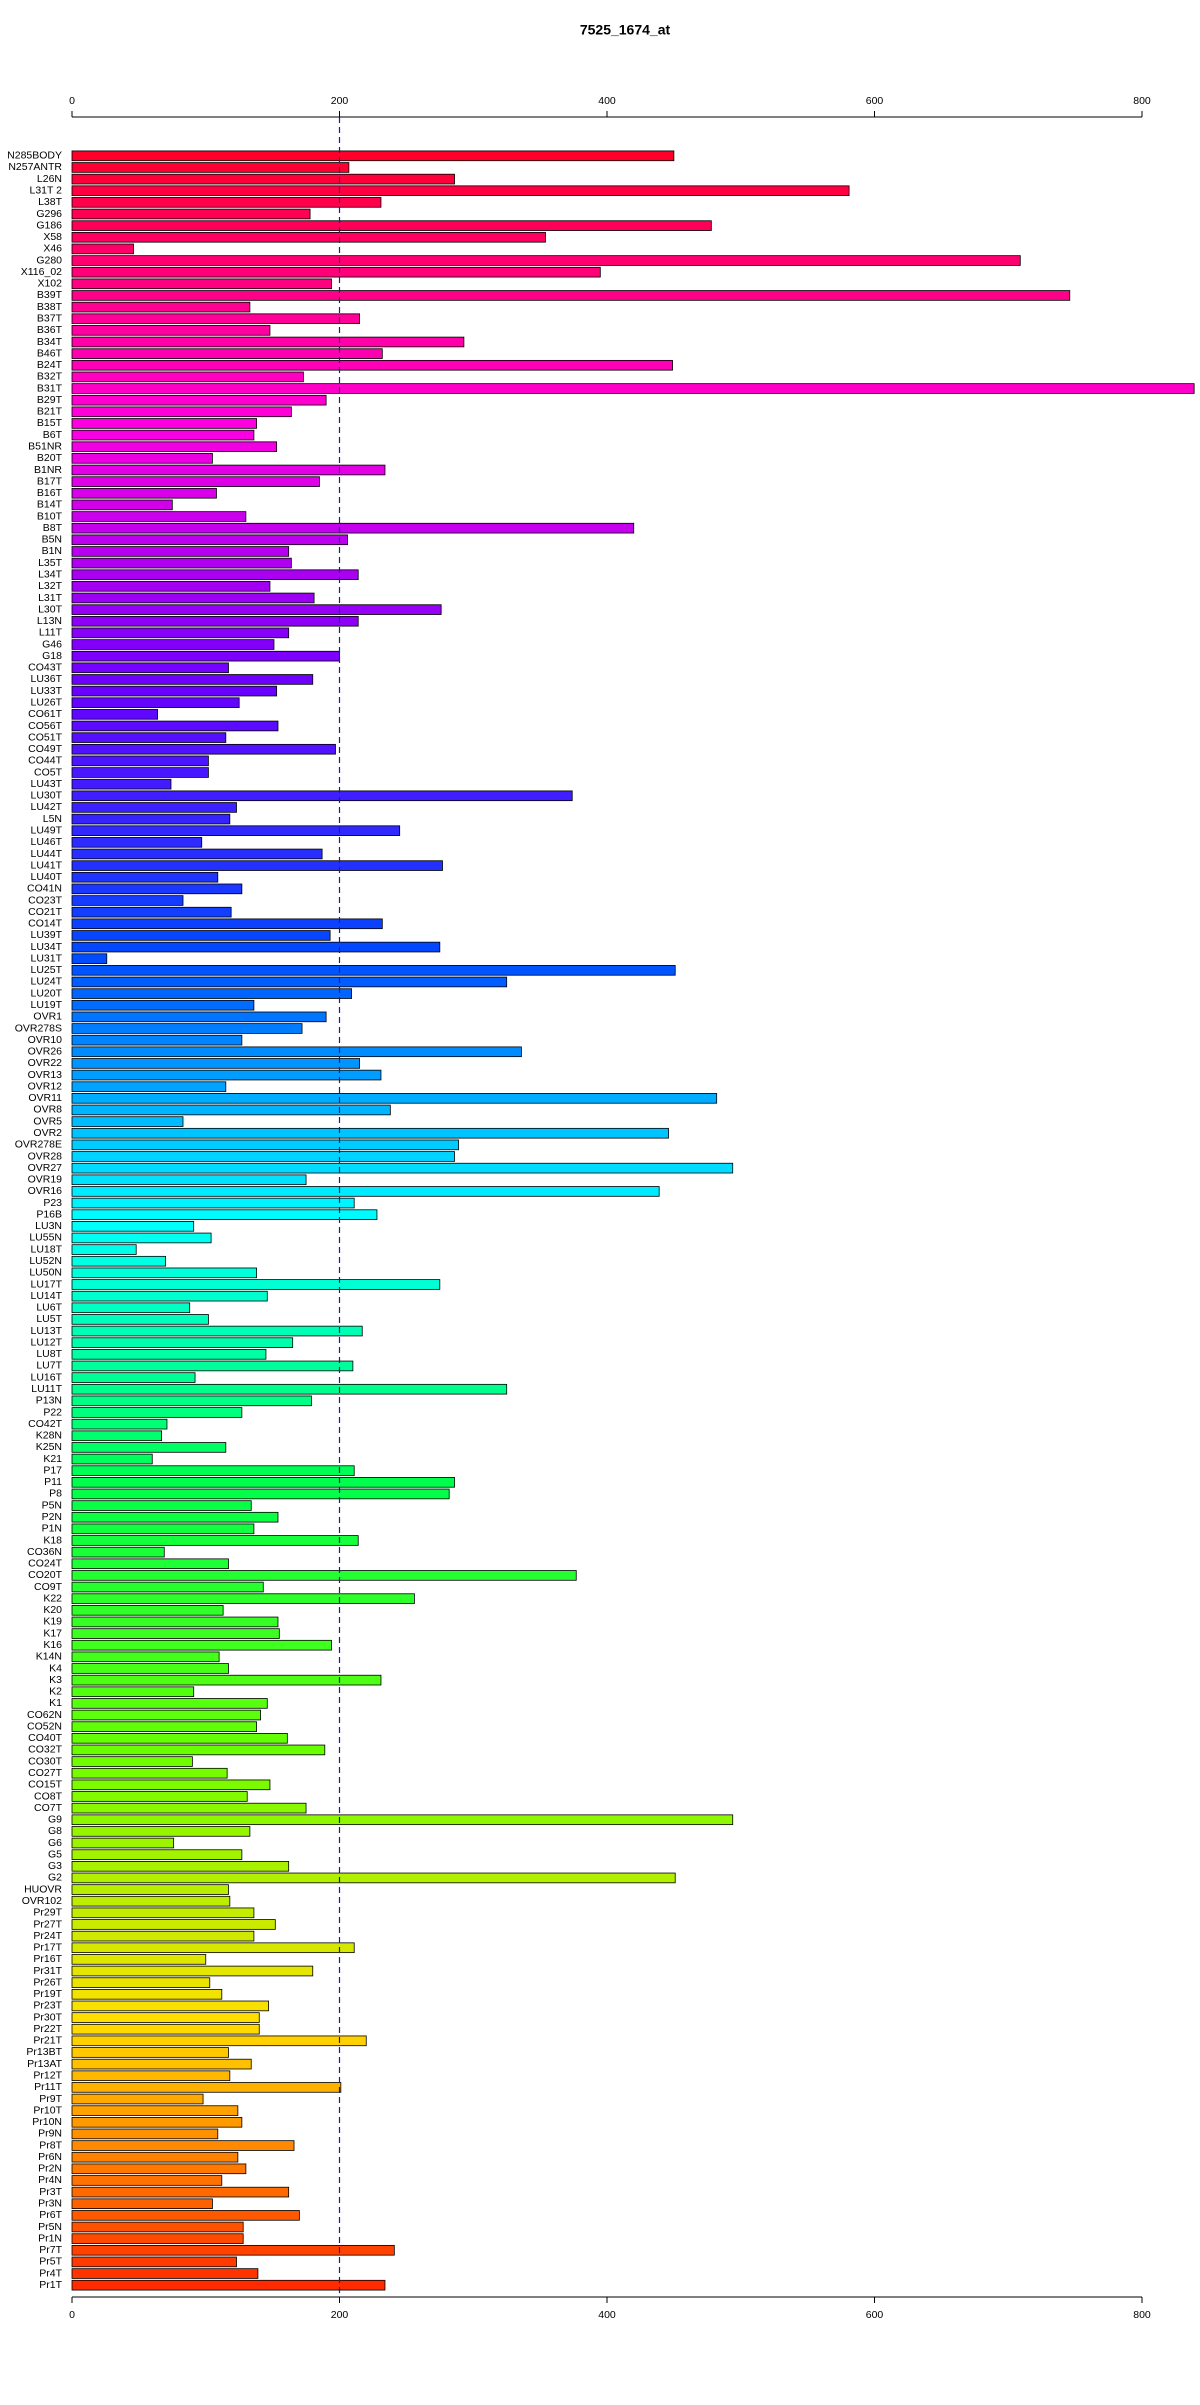 The height and width of the screenshot is (2405, 1200). What do you see at coordinates (44, 889) in the screenshot?
I see `y-tick-label: CO41N` at bounding box center [44, 889].